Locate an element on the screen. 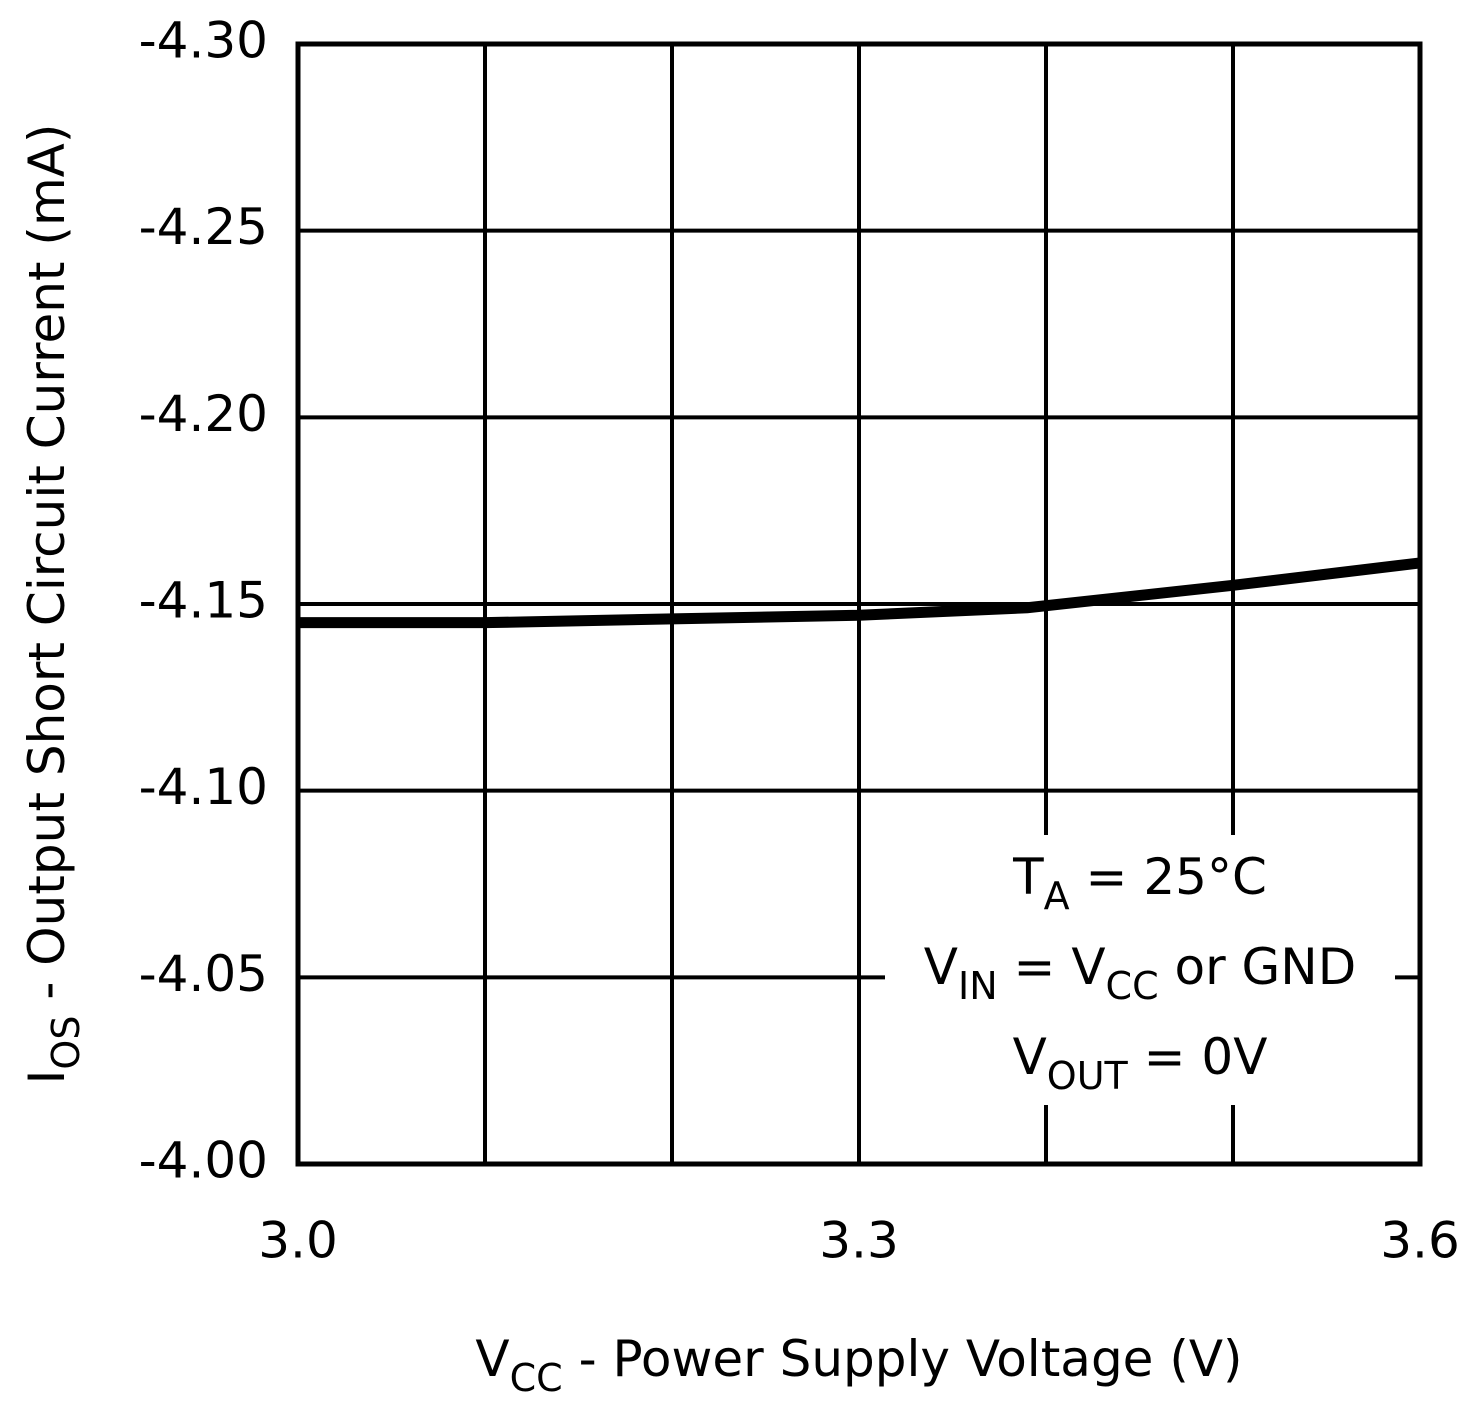  x-axis-label-part: - Power Supply Voltage (V) is located at coordinates (903, 1359).